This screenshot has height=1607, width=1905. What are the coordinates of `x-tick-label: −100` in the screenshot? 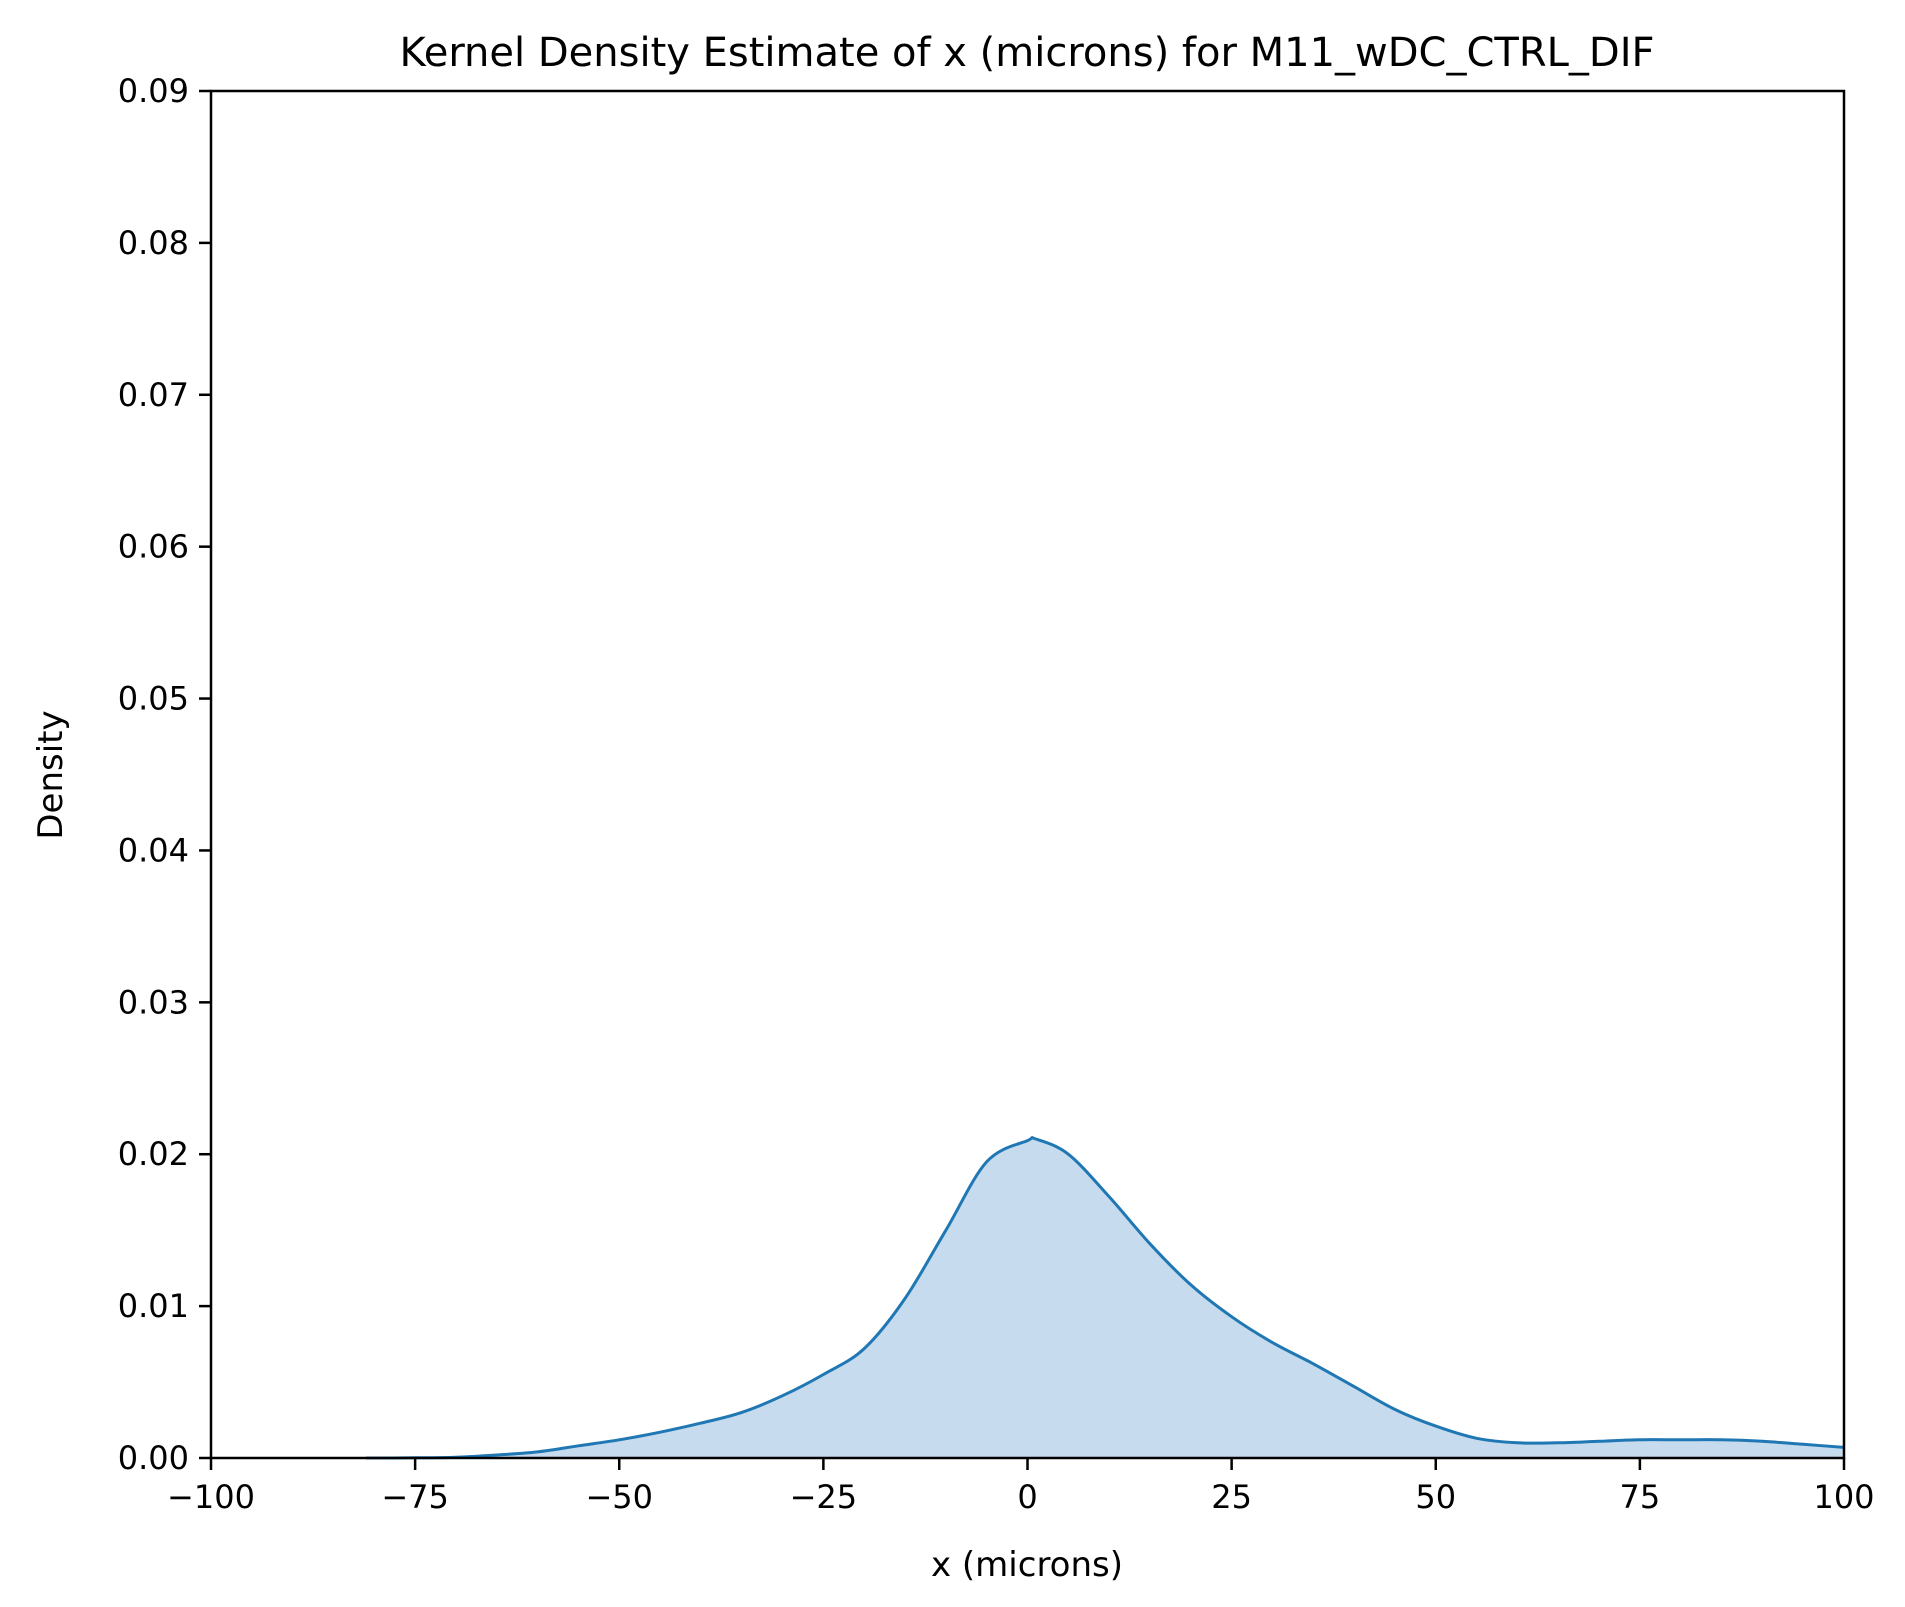 It's located at (211, 1497).